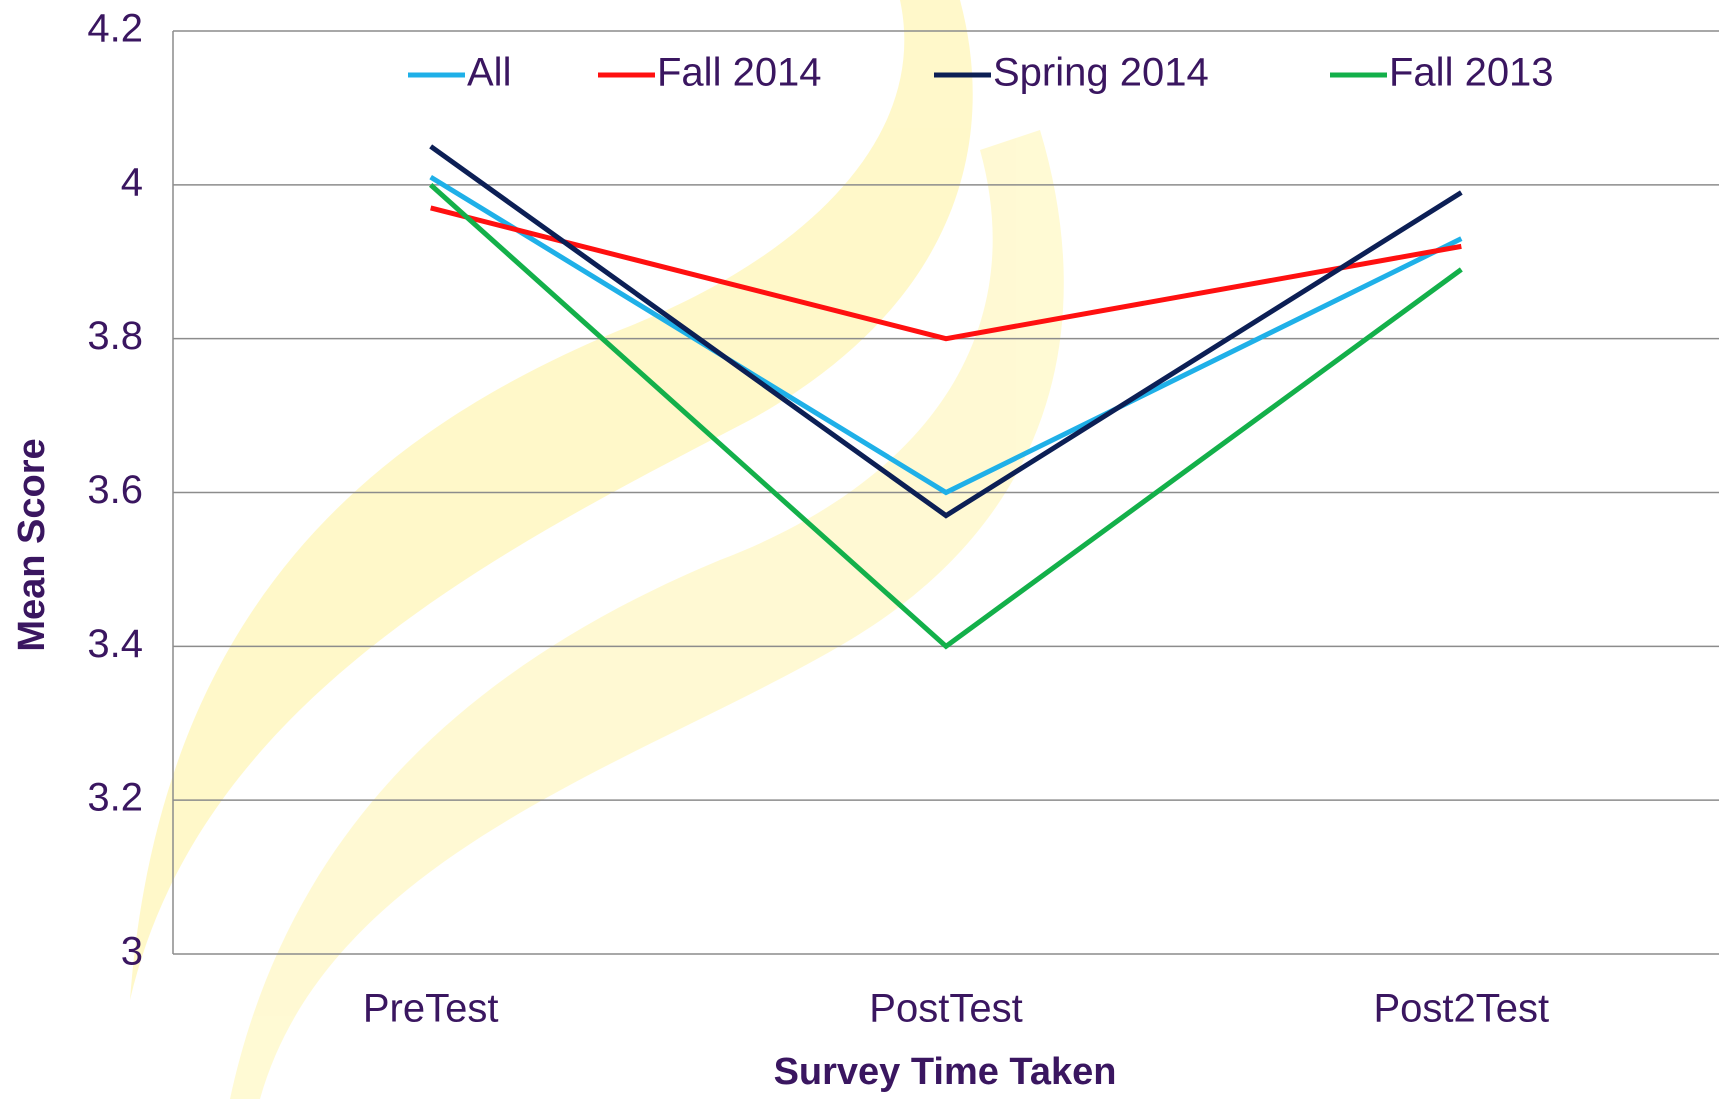 The width and height of the screenshot is (1719, 1099). Describe the element at coordinates (945, 1072) in the screenshot. I see `x-axis-title: Survey Time Taken` at that location.